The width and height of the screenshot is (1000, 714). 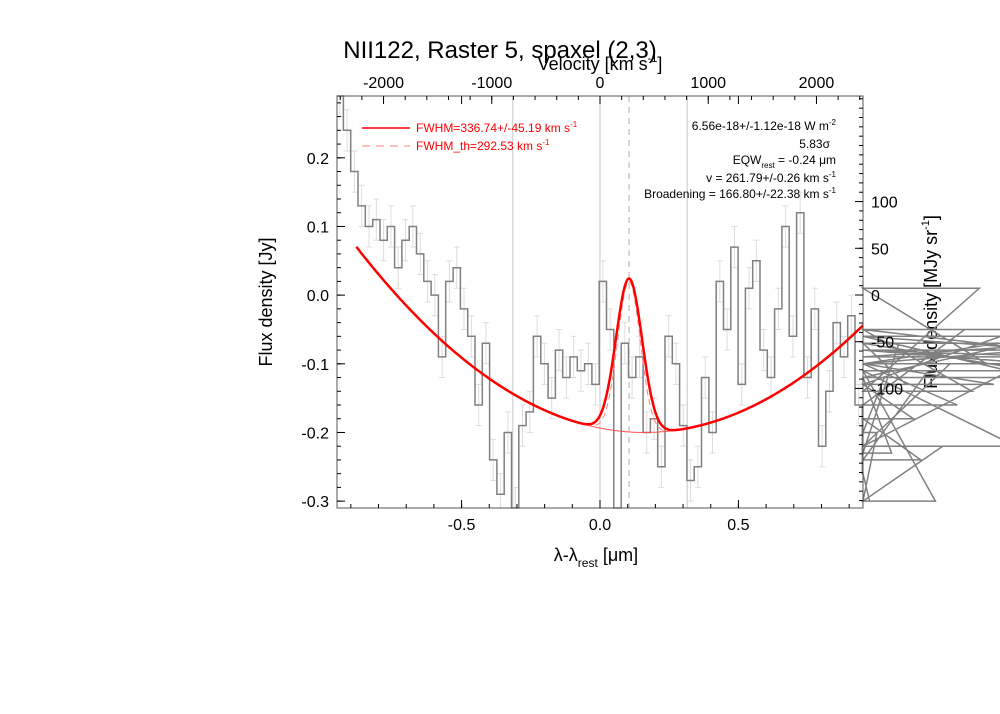 What do you see at coordinates (318, 227) in the screenshot?
I see `y-tick-label: 0.1` at bounding box center [318, 227].